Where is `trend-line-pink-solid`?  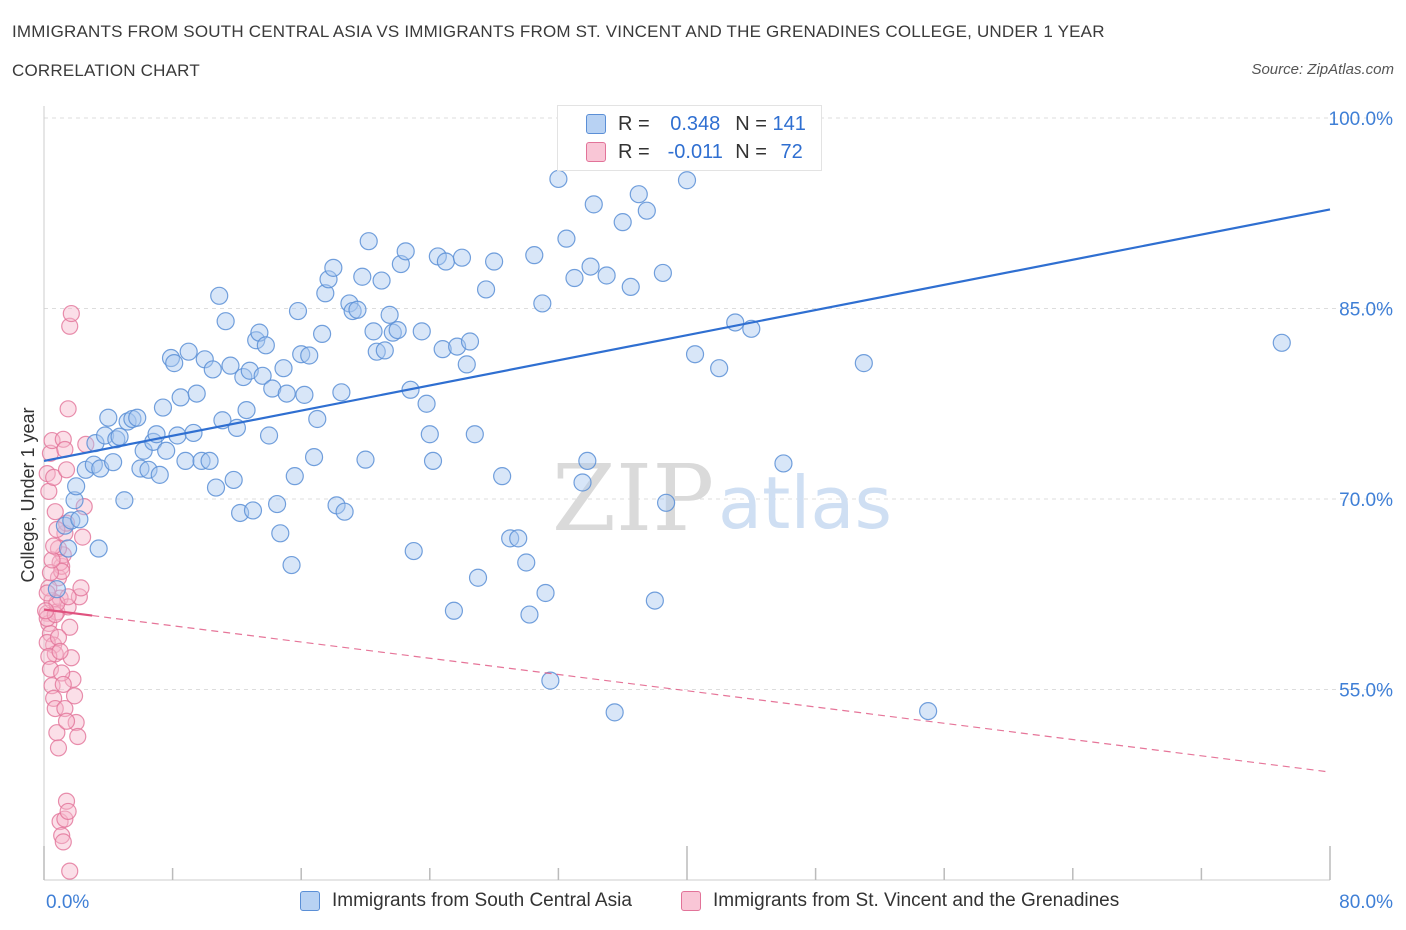 trend-line-pink-solid is located at coordinates (68, 612).